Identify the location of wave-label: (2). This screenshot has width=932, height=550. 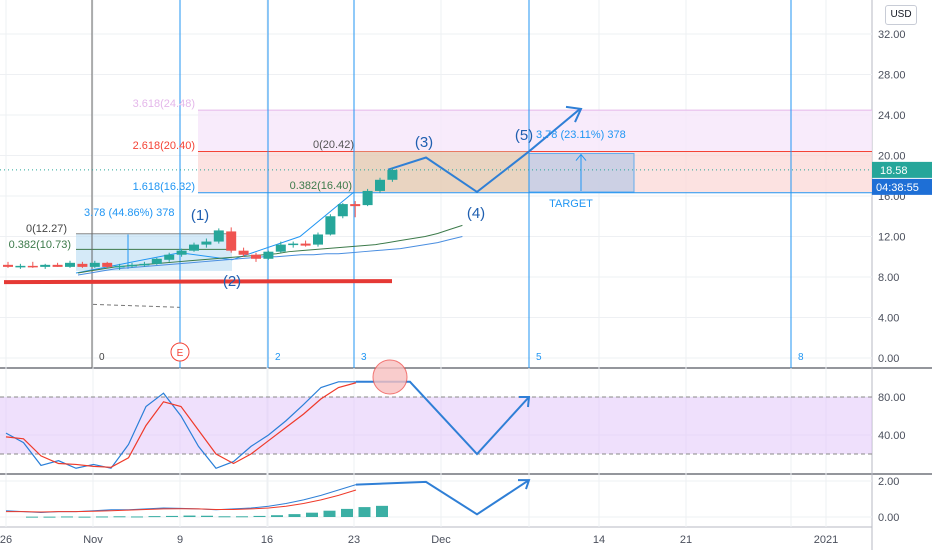
(232, 281).